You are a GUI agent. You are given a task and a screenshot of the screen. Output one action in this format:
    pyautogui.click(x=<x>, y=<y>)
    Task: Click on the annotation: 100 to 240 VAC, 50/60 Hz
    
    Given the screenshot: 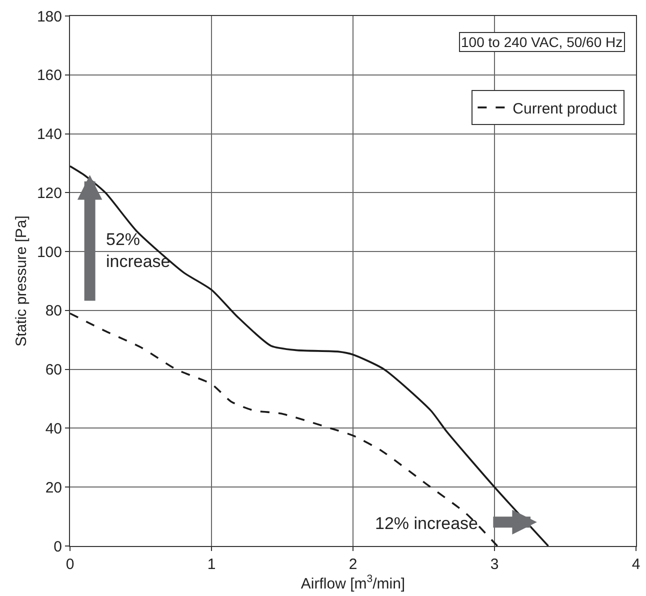 What is the action you would take?
    pyautogui.click(x=542, y=42)
    